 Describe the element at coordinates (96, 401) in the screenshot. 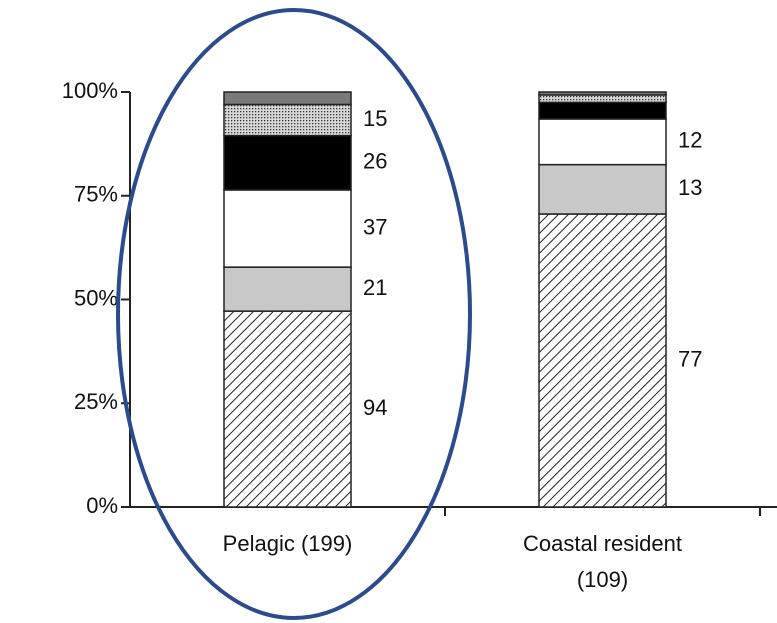

I see `y-tick-label: 25%` at that location.